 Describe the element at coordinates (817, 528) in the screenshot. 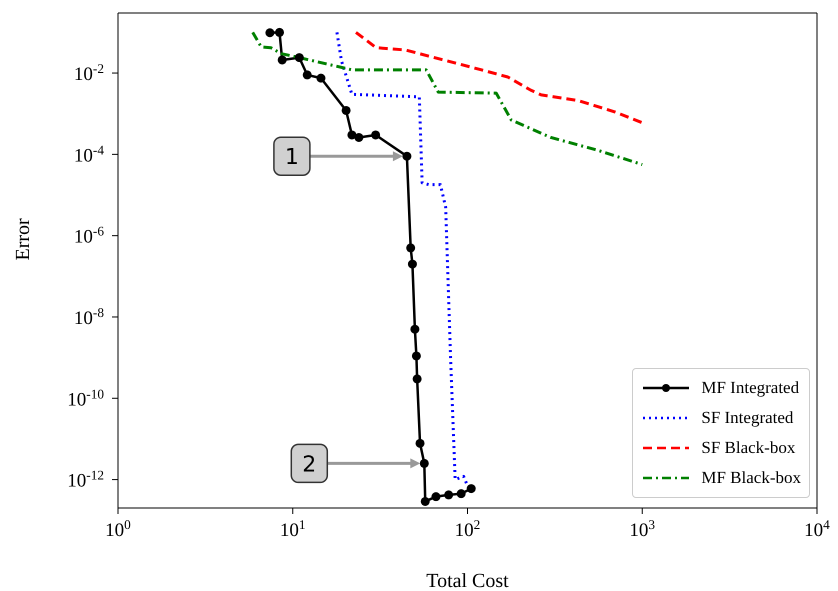

I see `x-tick-label: 10$^{4}$` at that location.